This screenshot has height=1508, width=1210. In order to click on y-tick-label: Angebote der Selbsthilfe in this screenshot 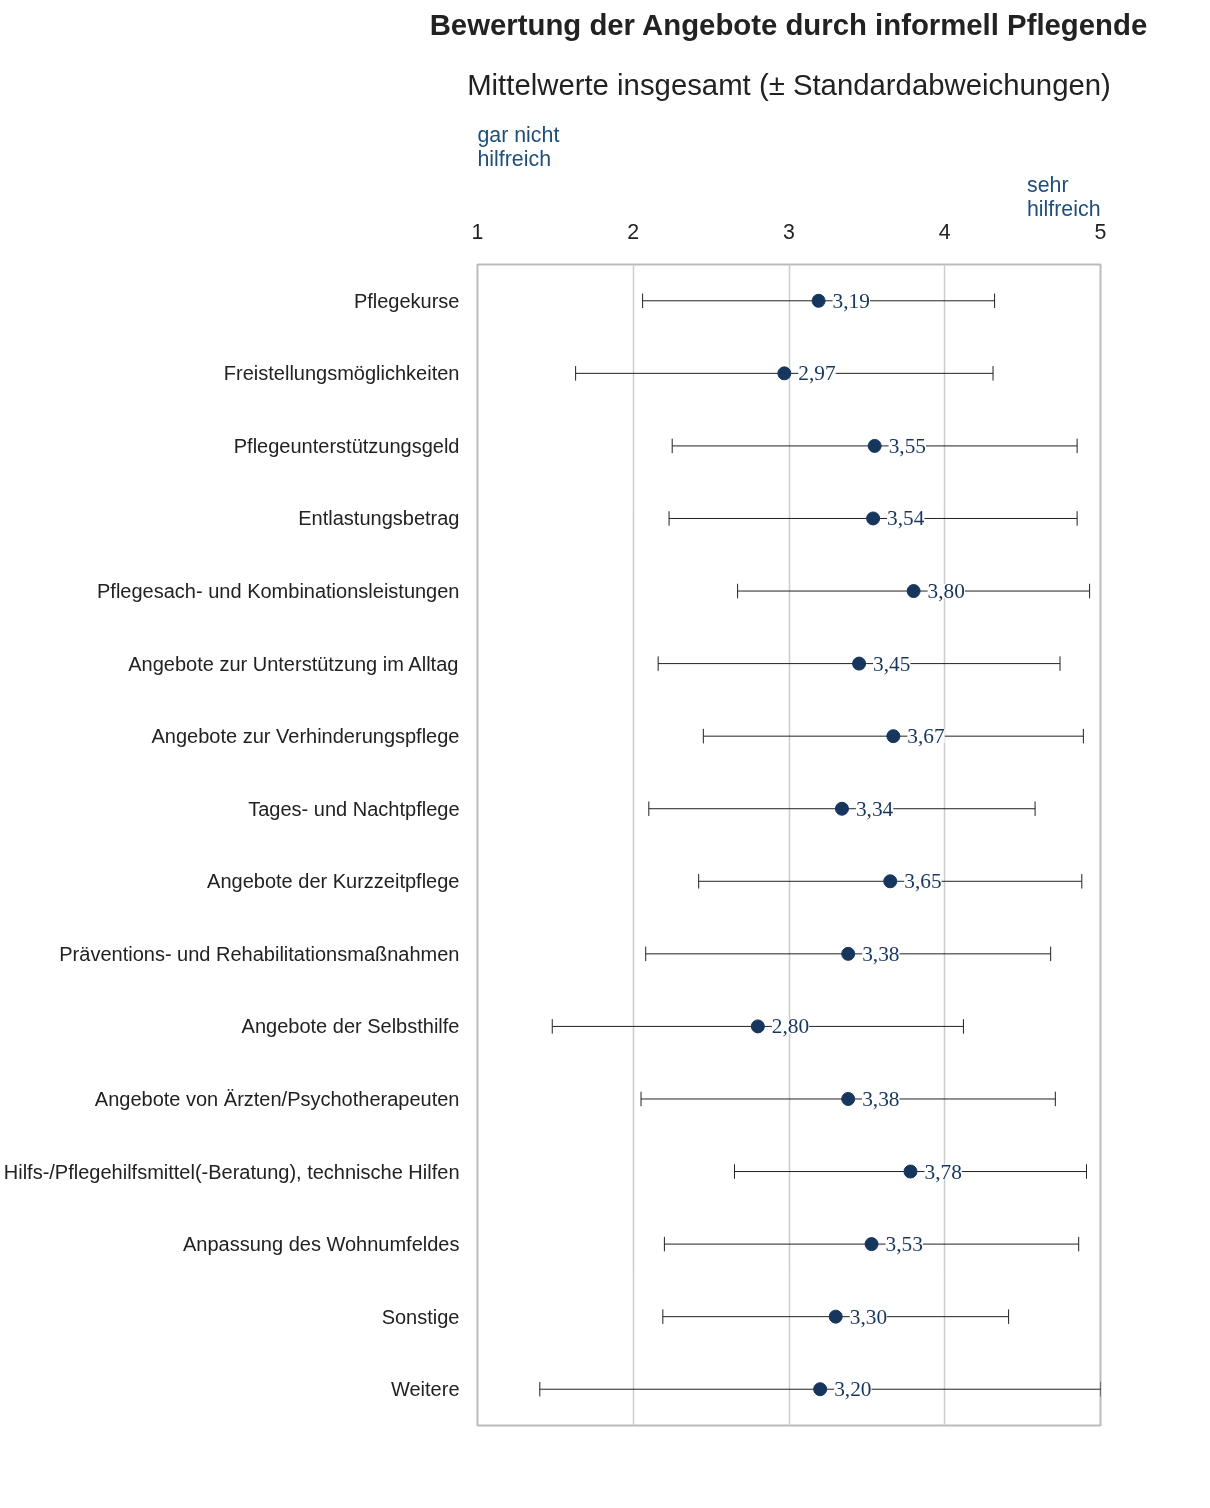, I will do `click(350, 1026)`.